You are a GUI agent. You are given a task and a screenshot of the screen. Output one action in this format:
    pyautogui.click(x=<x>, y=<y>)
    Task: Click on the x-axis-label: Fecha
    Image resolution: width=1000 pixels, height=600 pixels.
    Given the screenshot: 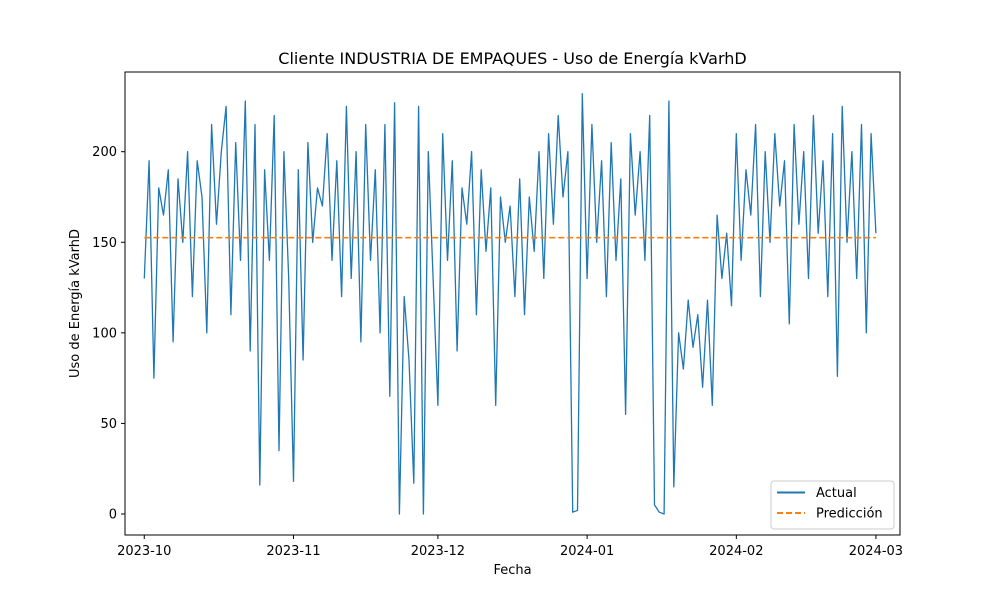 What is the action you would take?
    pyautogui.click(x=512, y=570)
    